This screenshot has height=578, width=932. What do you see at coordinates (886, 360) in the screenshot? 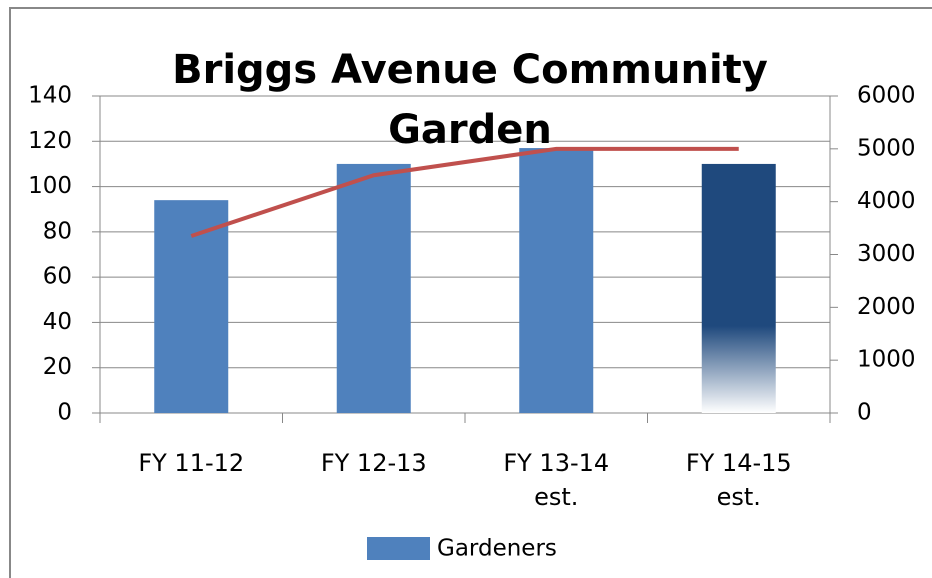
I see `y2-tick-label: 1000` at bounding box center [886, 360].